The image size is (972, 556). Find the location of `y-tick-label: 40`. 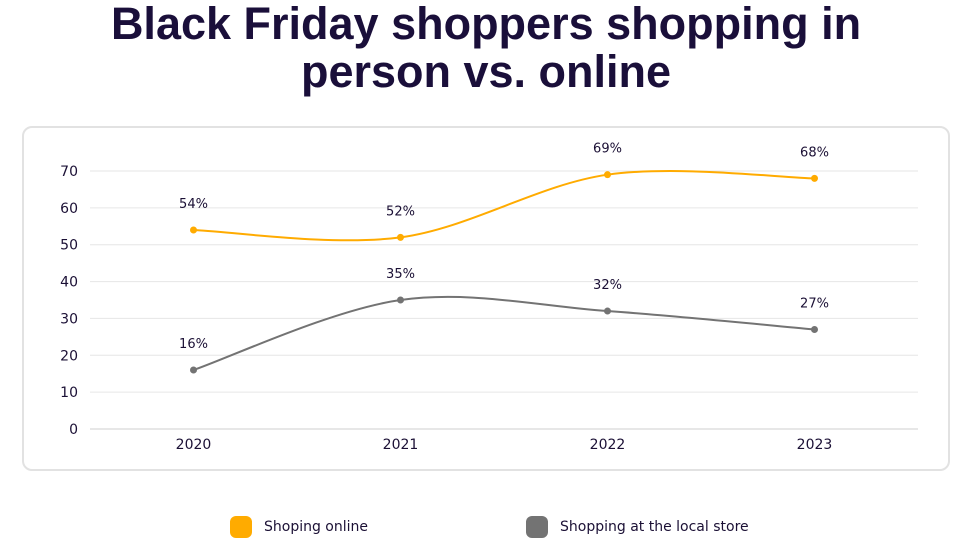

y-tick-label: 40 is located at coordinates (69, 283).